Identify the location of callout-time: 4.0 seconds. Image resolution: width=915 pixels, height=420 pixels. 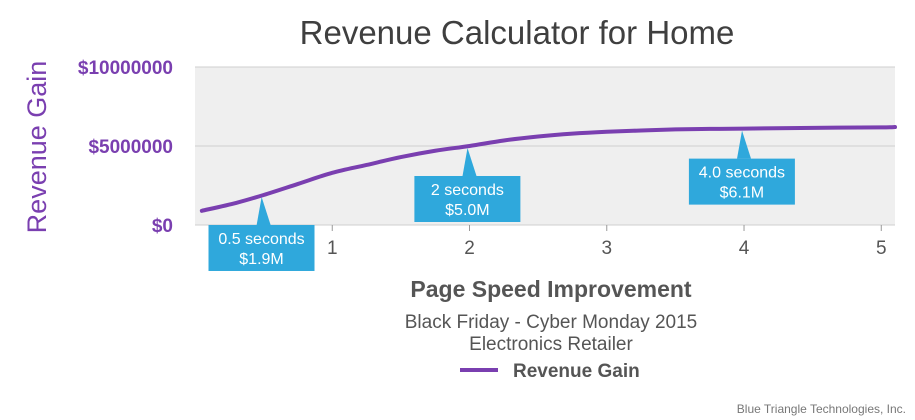
(742, 173).